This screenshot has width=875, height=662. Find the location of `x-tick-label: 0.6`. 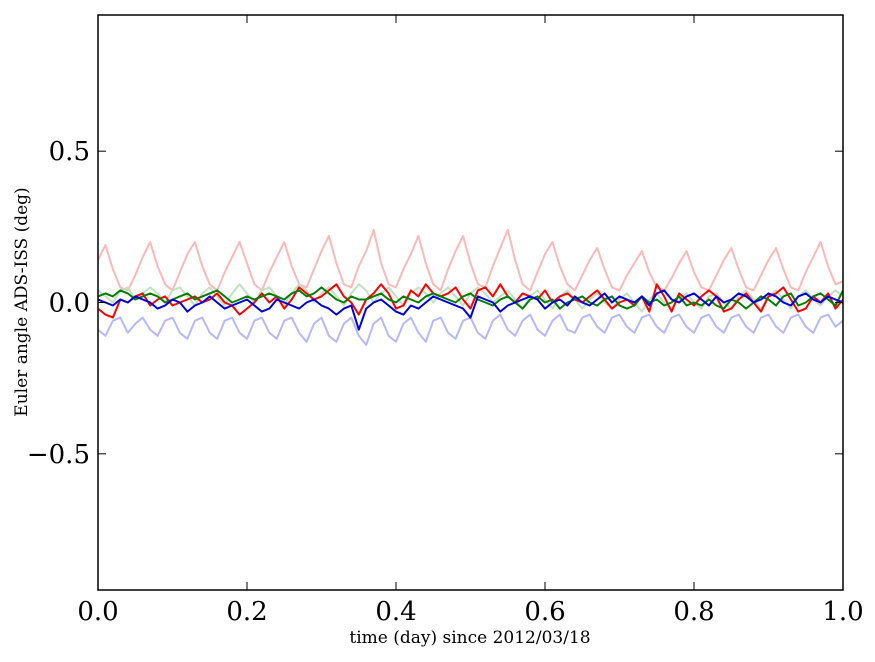

x-tick-label: 0.6 is located at coordinates (544, 612).